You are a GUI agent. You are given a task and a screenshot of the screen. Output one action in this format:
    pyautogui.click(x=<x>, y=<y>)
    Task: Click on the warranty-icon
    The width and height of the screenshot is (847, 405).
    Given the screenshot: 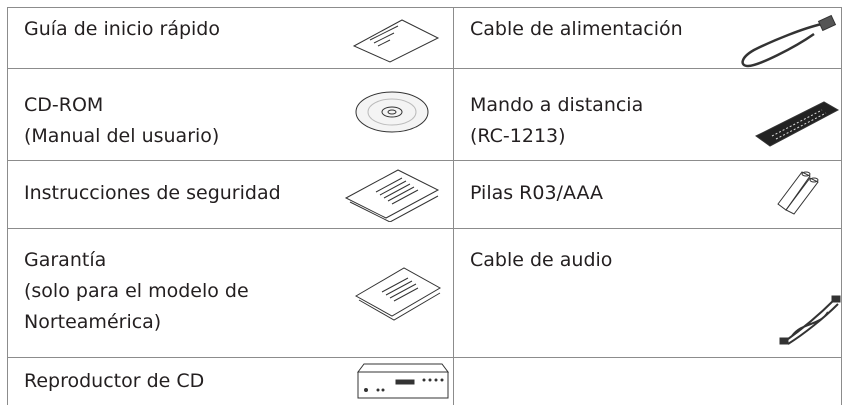 What is the action you would take?
    pyautogui.click(x=398, y=294)
    